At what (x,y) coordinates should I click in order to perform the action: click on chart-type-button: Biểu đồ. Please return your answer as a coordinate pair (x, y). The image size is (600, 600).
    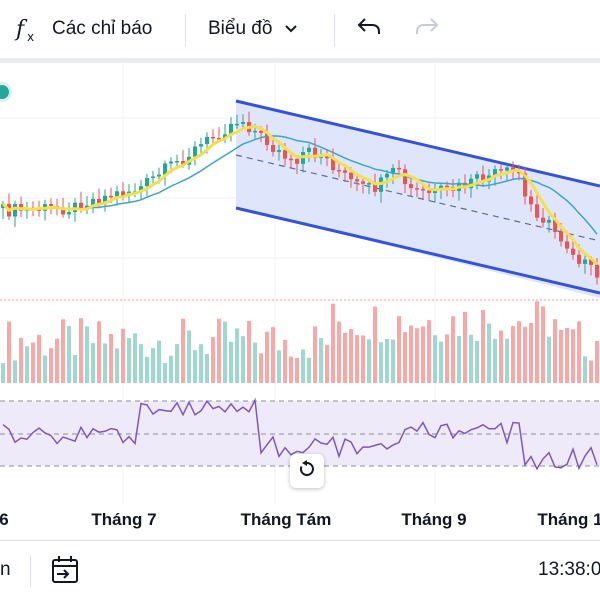
    Looking at the image, I should click on (253, 29).